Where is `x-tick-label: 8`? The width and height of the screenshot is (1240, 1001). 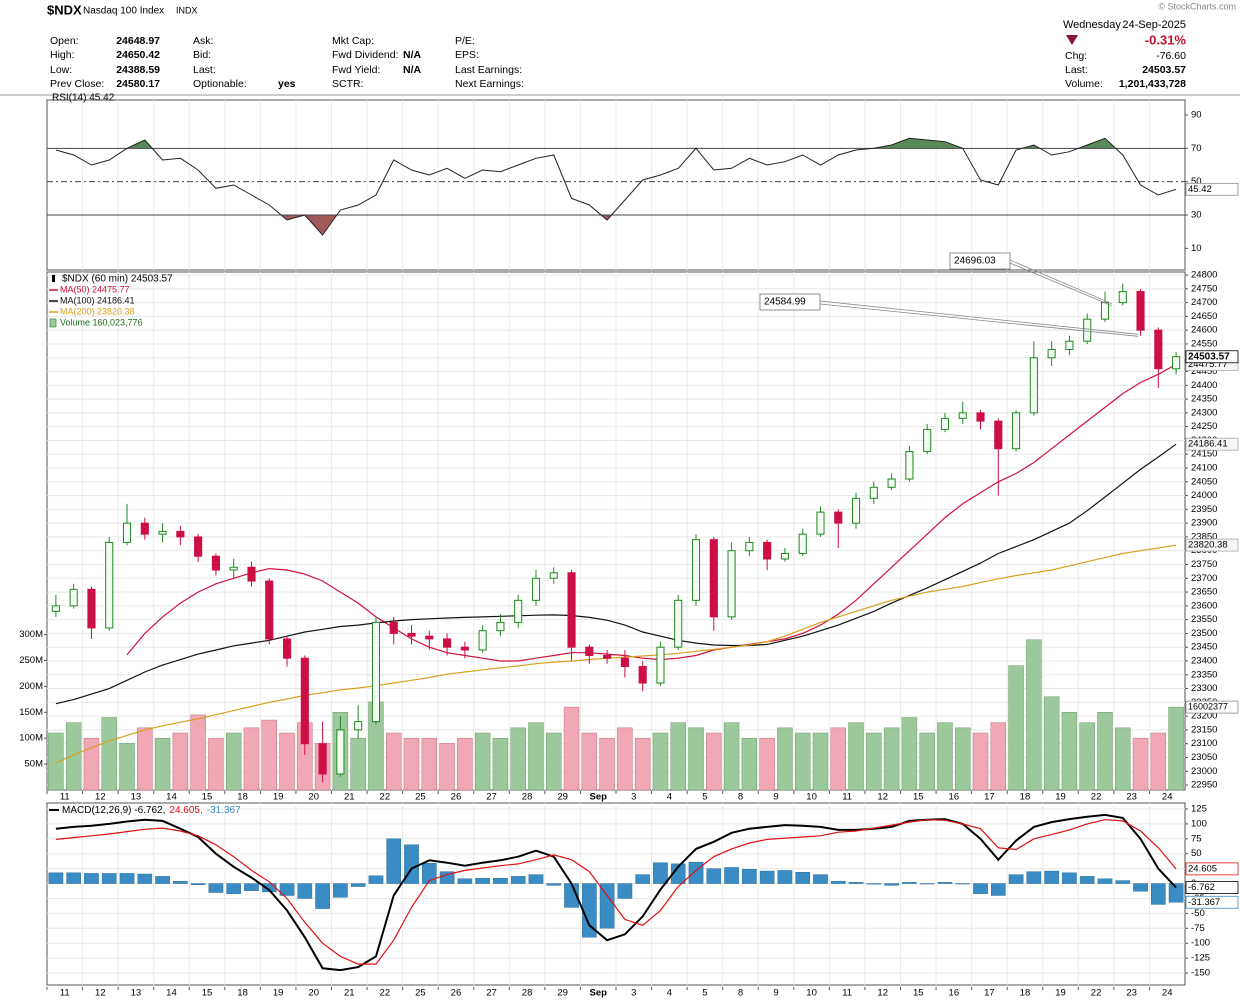
x-tick-label: 8 is located at coordinates (740, 797).